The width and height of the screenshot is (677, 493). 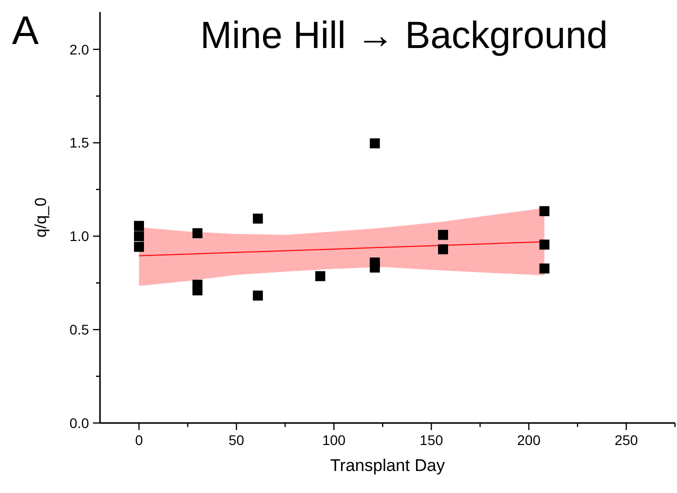 I want to click on chart-title: Mine Hill → Background, so click(x=404, y=36).